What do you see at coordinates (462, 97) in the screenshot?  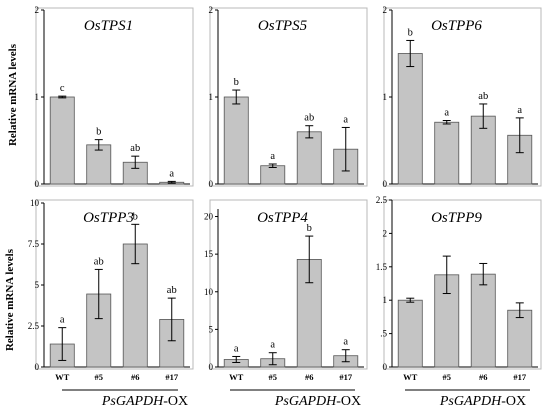 I see `panel-ostpp6: 0 1 2 b a ab a OsTPP6` at bounding box center [462, 97].